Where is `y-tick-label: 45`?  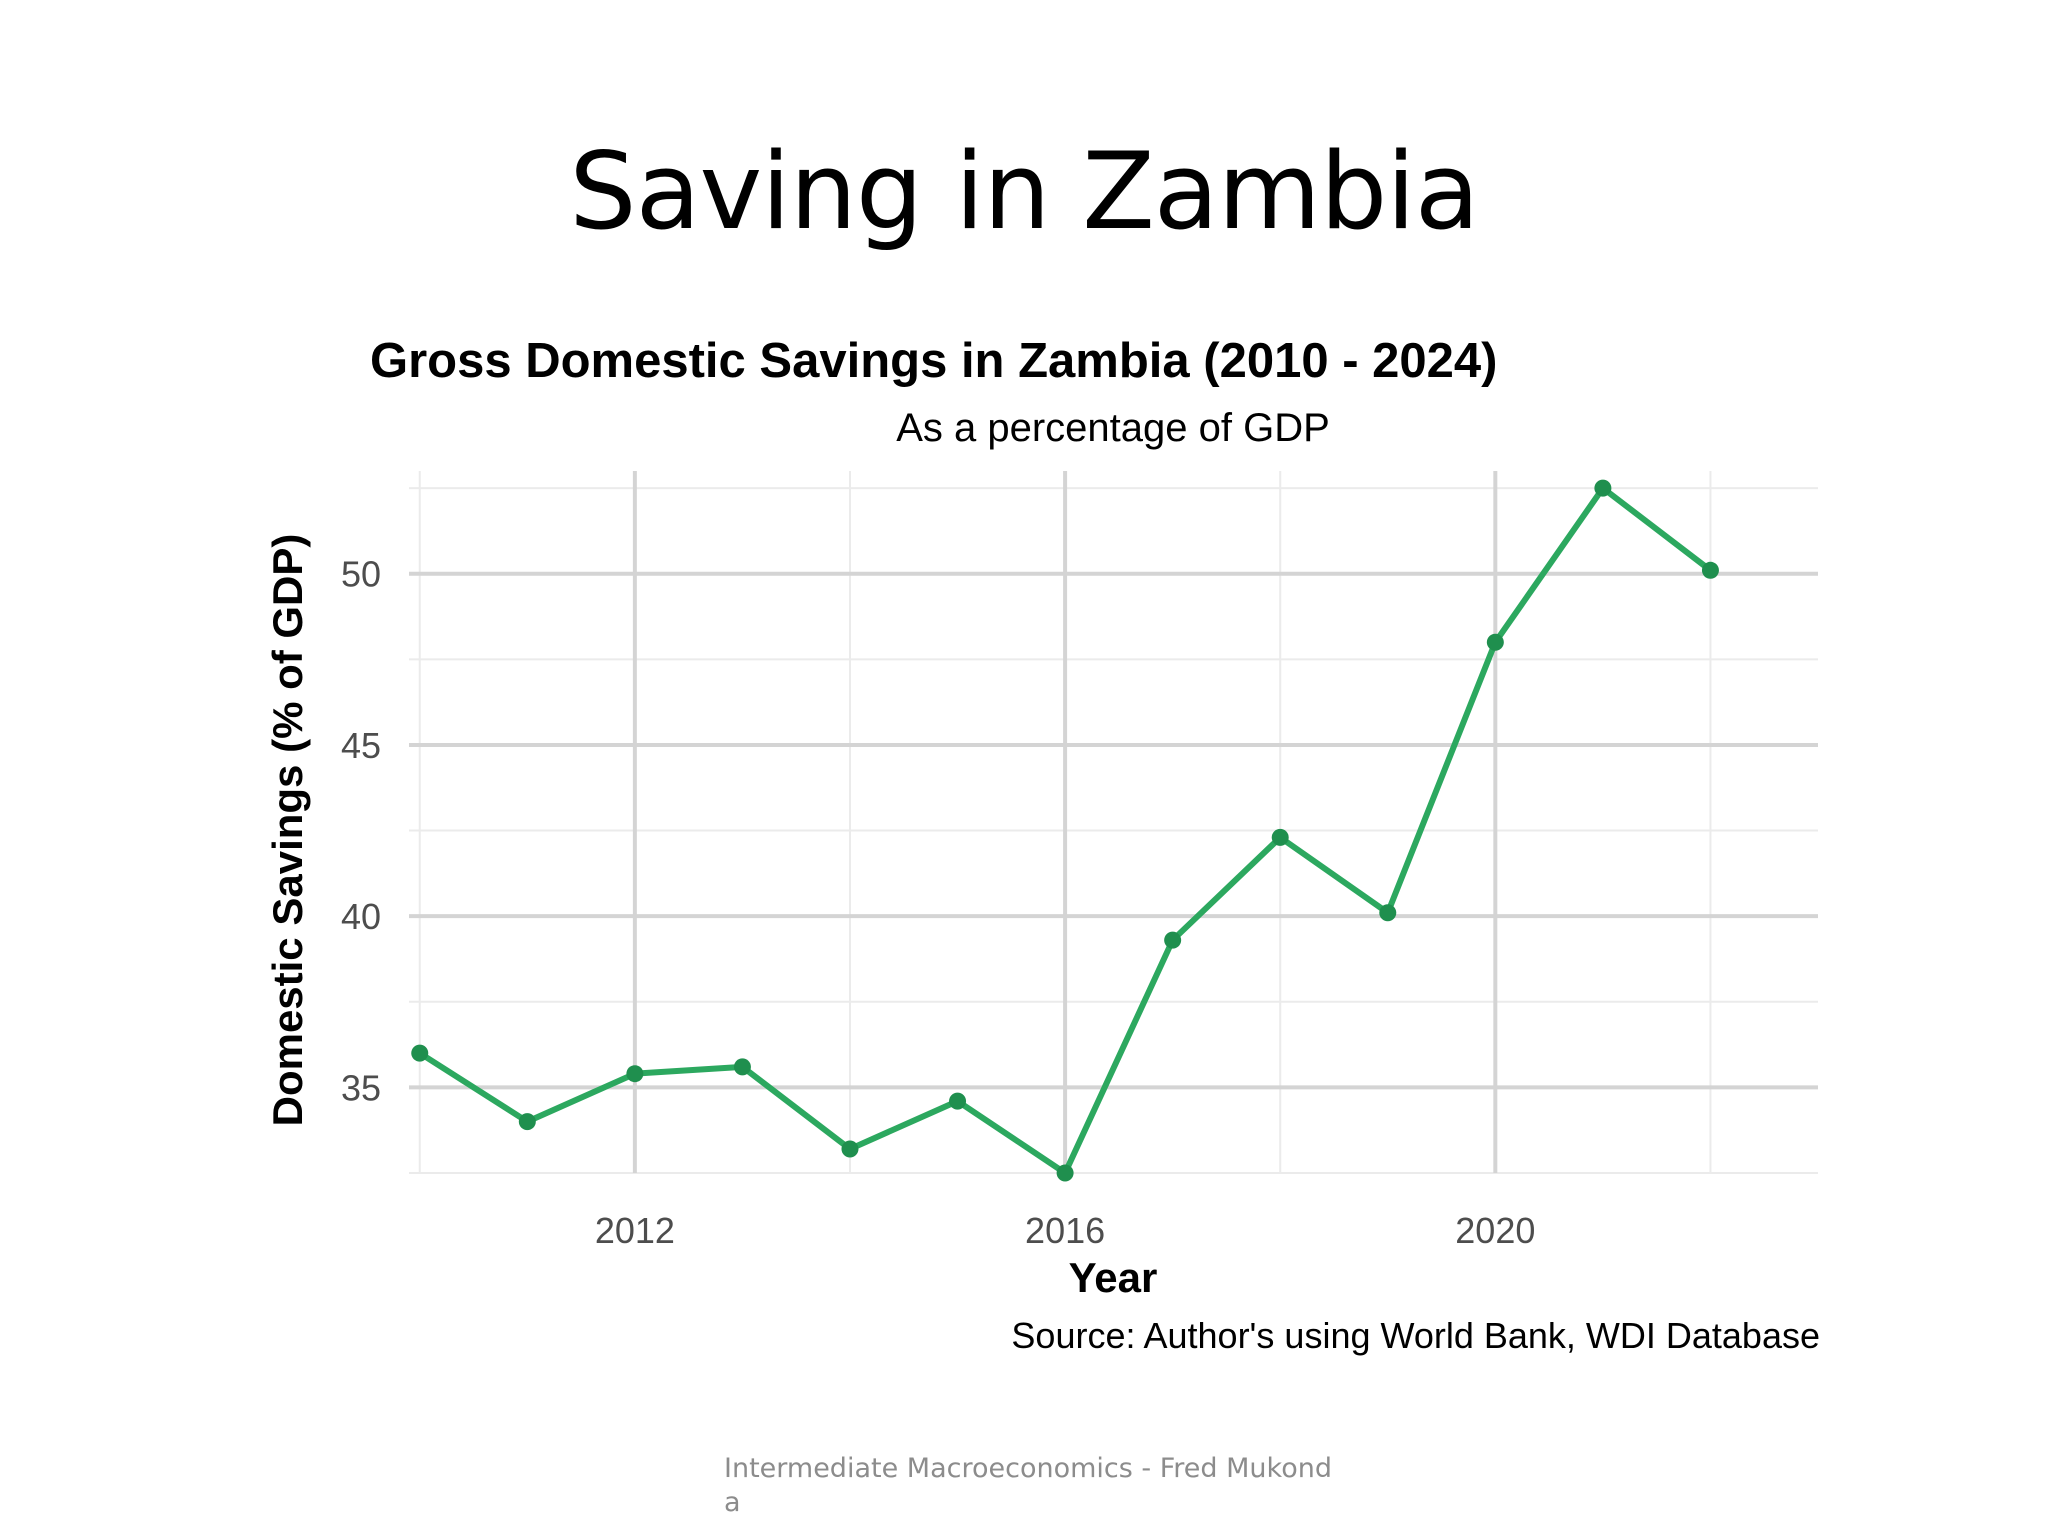 y-tick-label: 45 is located at coordinates (361, 745).